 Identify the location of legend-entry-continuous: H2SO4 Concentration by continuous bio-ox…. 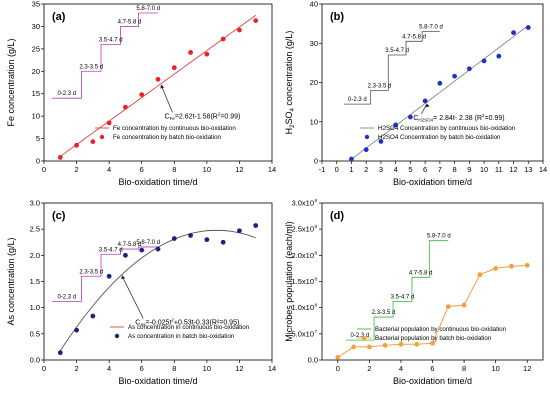
(447, 128).